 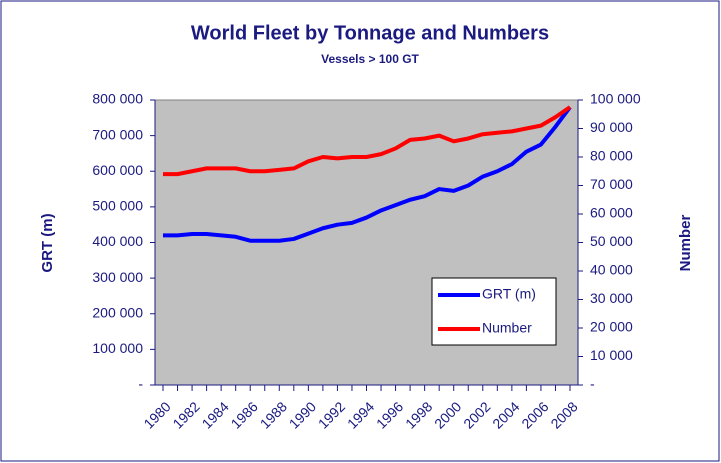 What do you see at coordinates (47, 242) in the screenshot?
I see `y-axis-title: GRT (m)` at bounding box center [47, 242].